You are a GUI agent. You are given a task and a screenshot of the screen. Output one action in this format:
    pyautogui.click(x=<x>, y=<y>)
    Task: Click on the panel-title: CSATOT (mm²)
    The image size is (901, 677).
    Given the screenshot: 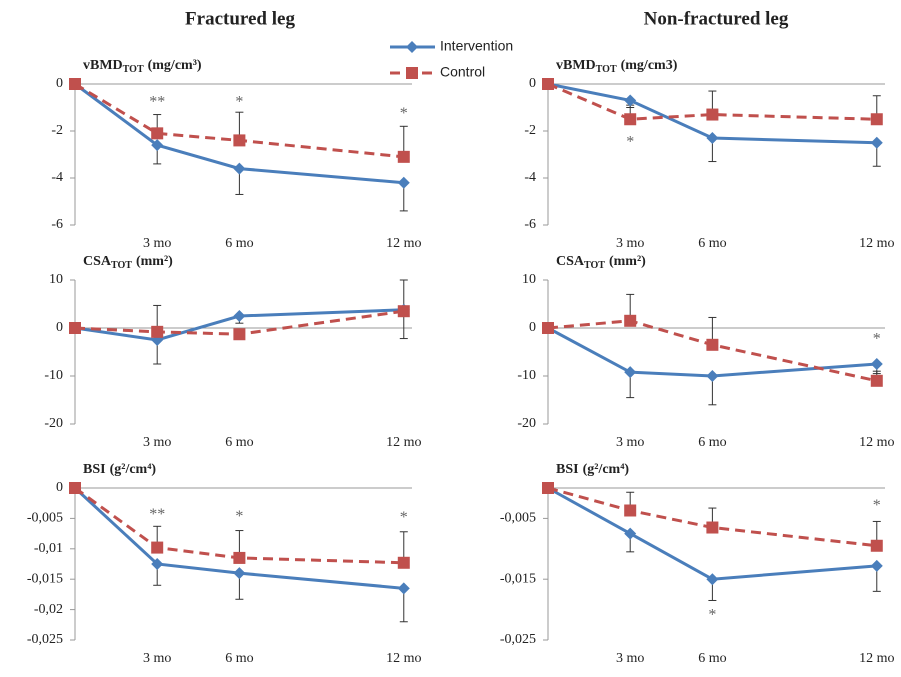 What is the action you would take?
    pyautogui.click(x=601, y=262)
    